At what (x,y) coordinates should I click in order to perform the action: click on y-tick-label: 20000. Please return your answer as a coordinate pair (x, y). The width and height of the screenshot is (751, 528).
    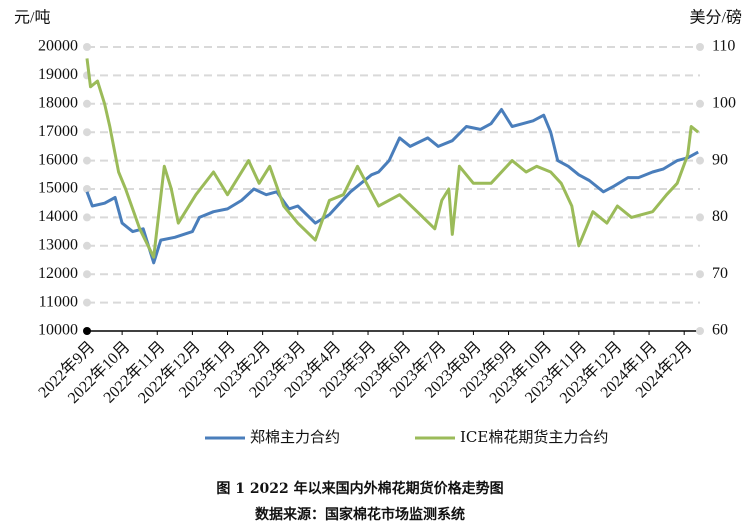
    Looking at the image, I should click on (58, 46).